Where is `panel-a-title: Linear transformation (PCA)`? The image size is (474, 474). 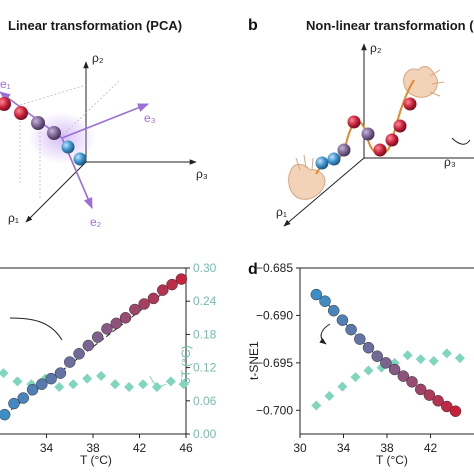
panel-a-title: Linear transformation (PCA) is located at coordinates (95, 25).